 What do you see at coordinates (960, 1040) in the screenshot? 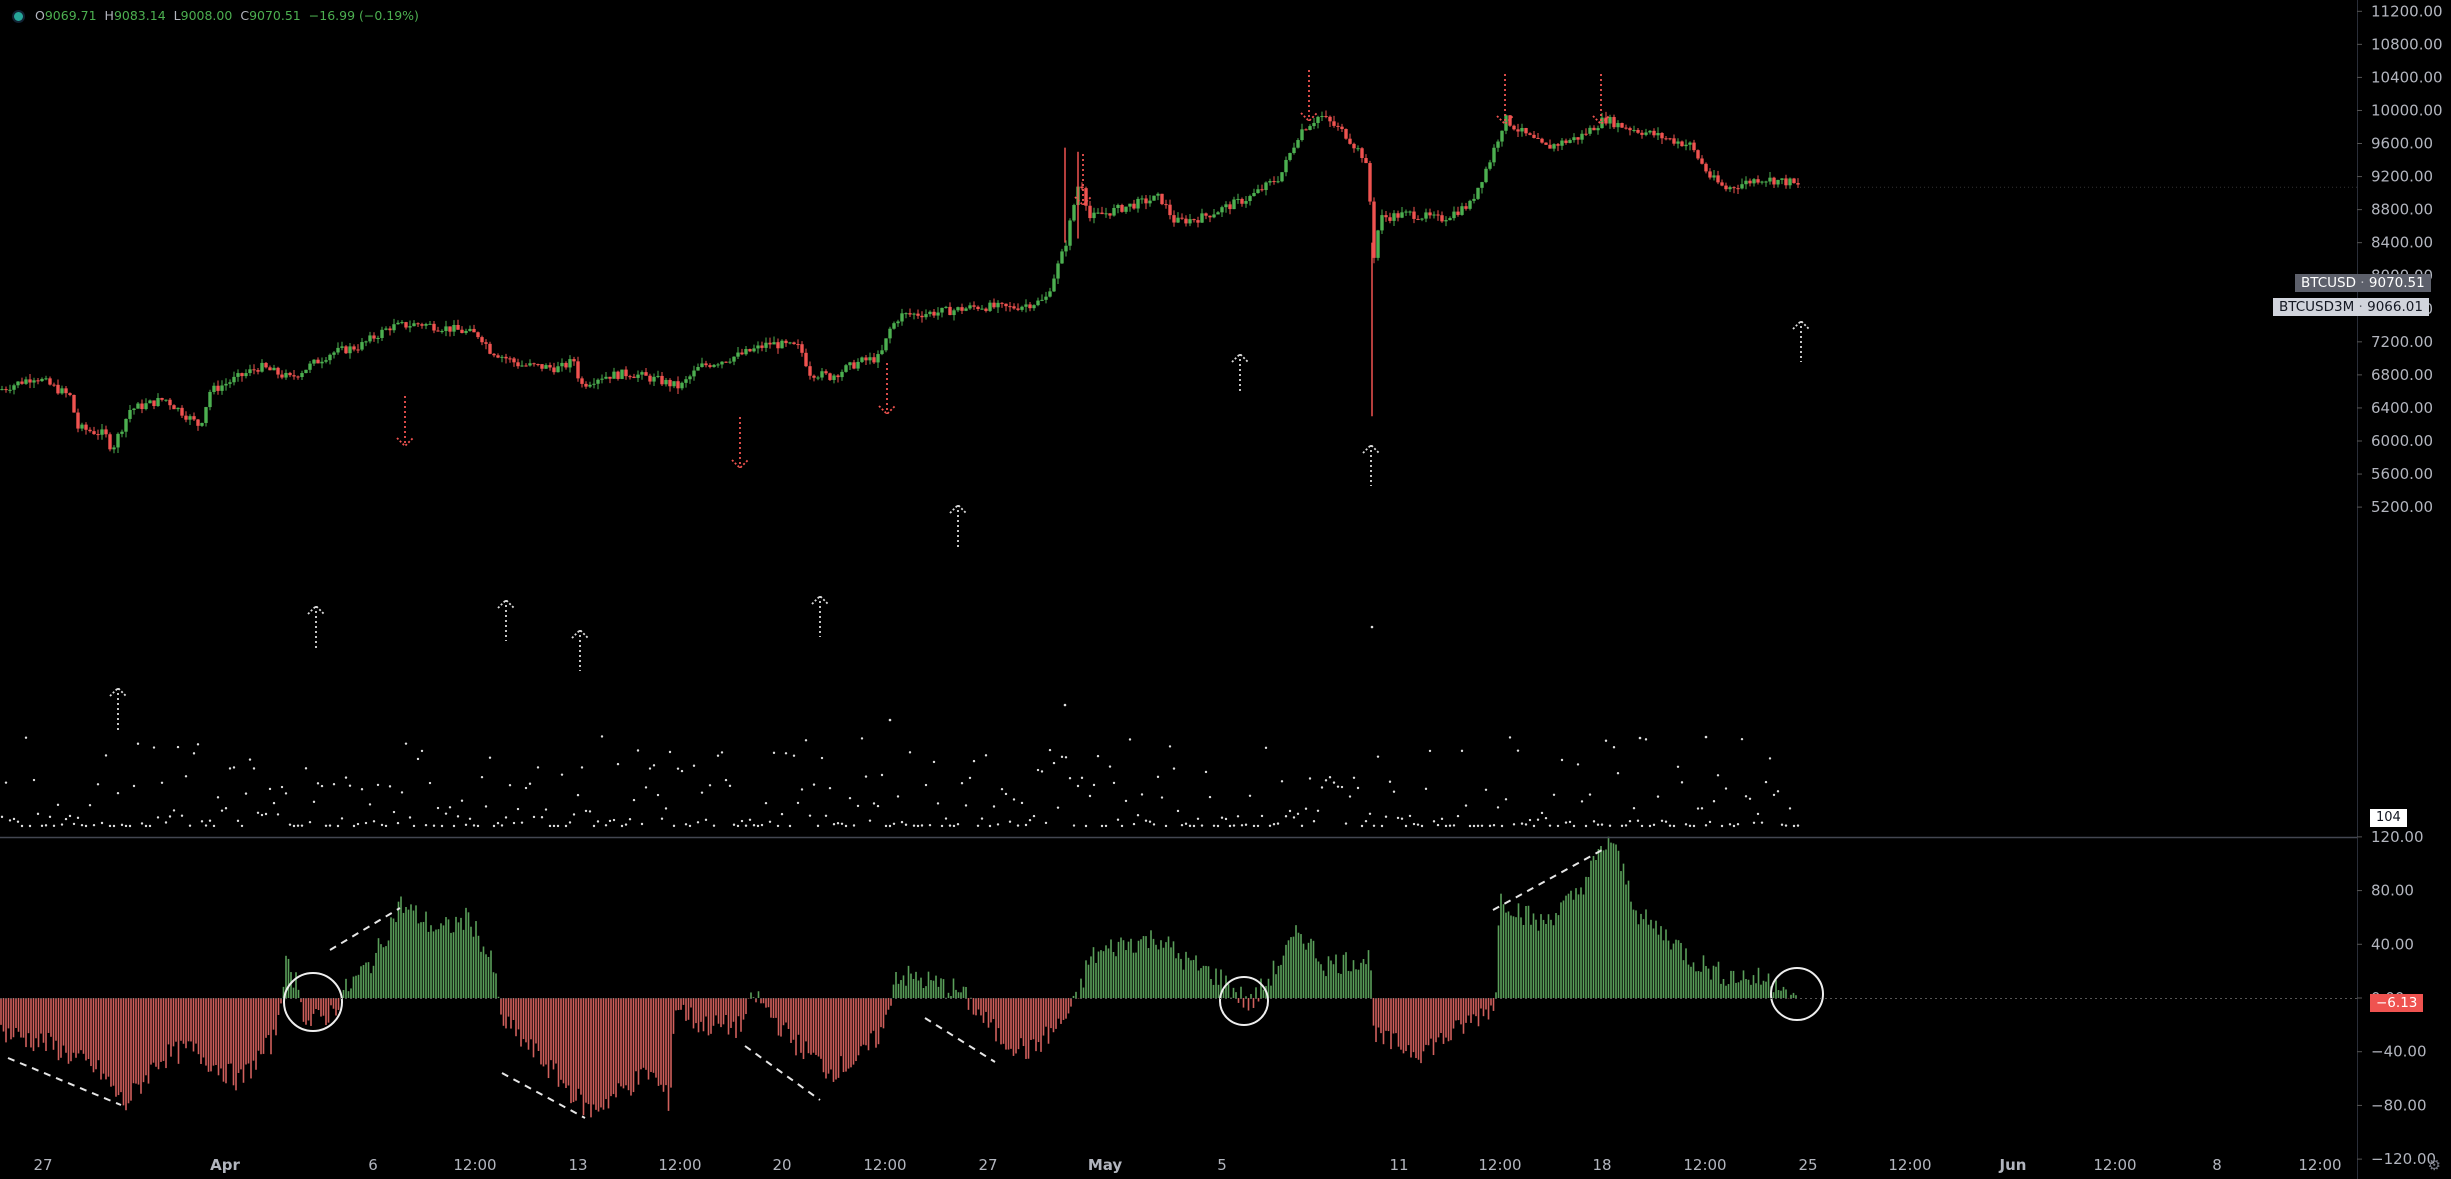
I see `divergence-line` at bounding box center [960, 1040].